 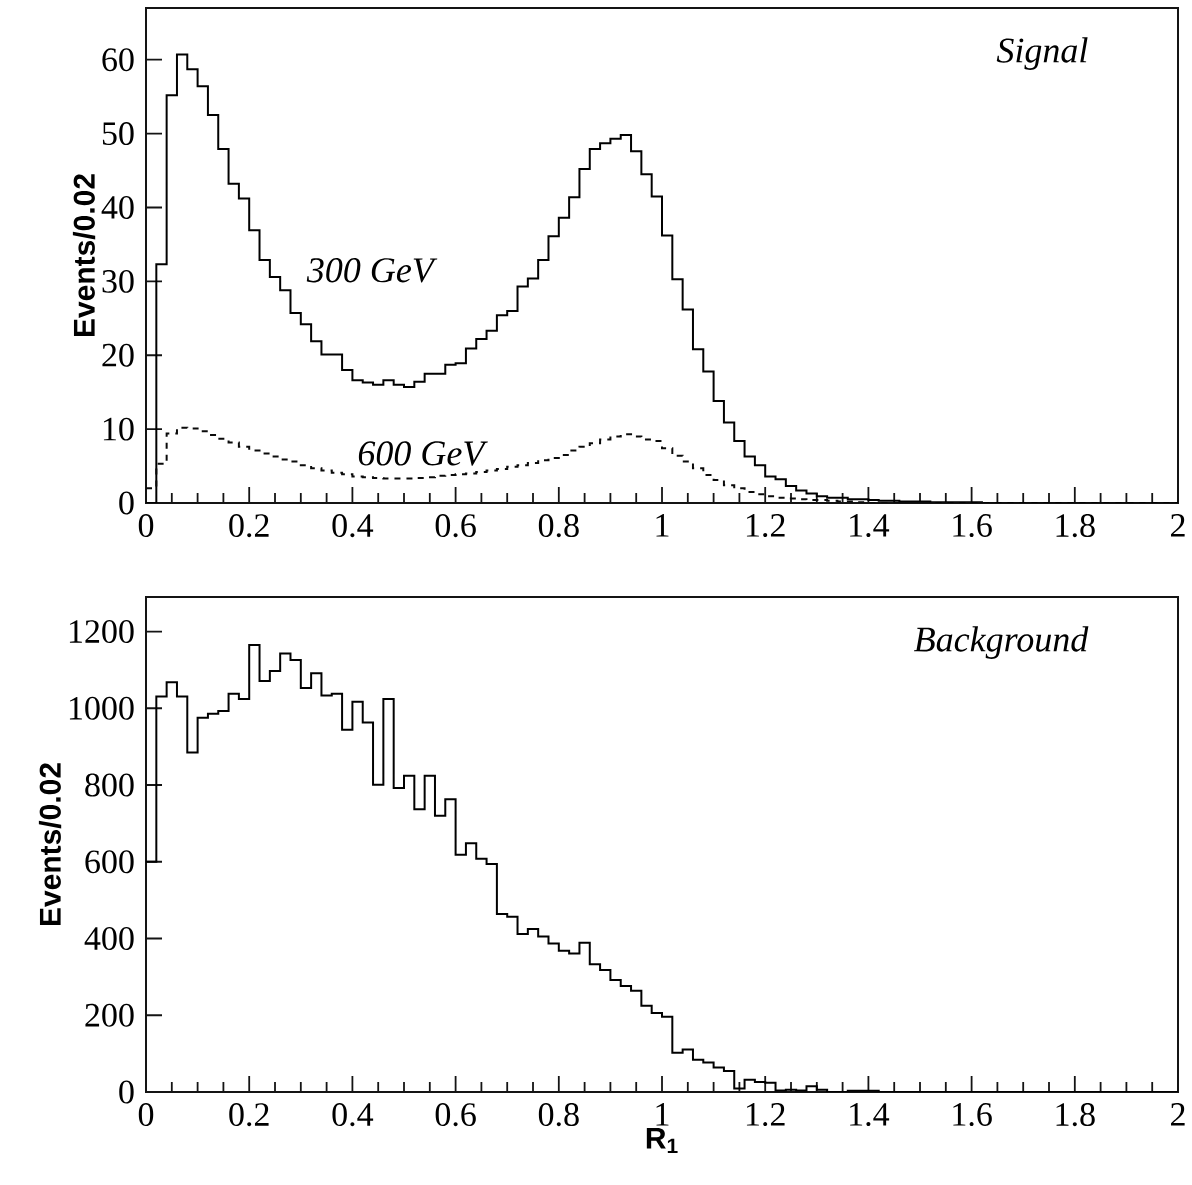 What do you see at coordinates (1042, 53) in the screenshot?
I see `text: Signal` at bounding box center [1042, 53].